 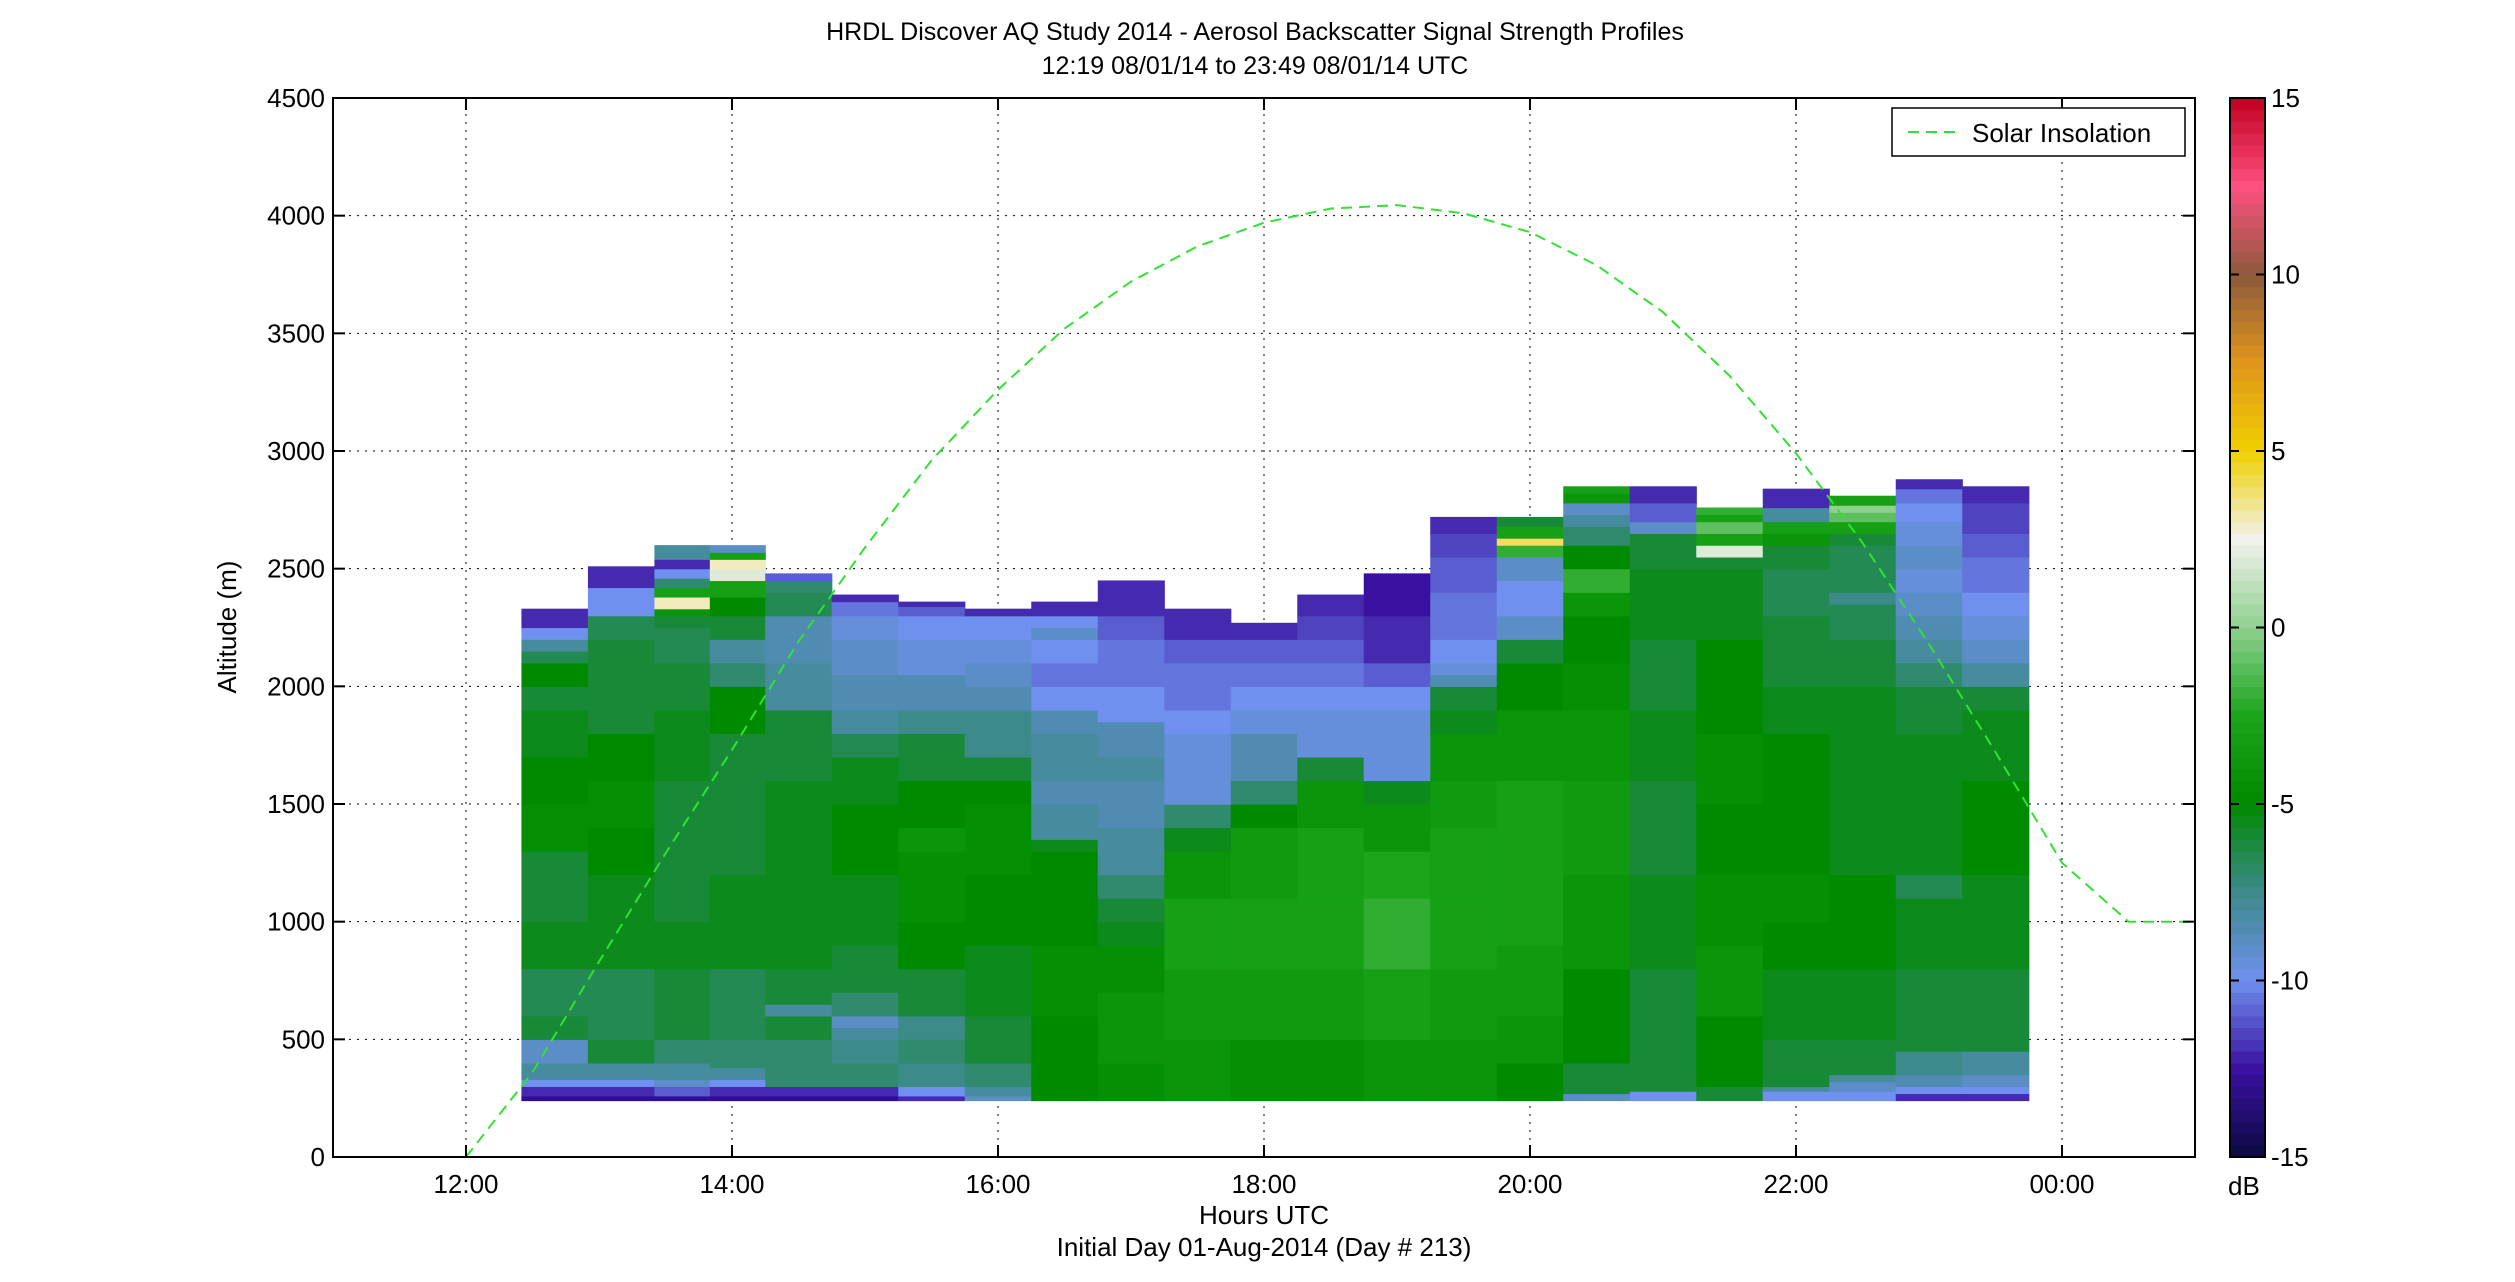 What do you see at coordinates (2290, 981) in the screenshot?
I see `colorbar-tick-label: -10` at bounding box center [2290, 981].